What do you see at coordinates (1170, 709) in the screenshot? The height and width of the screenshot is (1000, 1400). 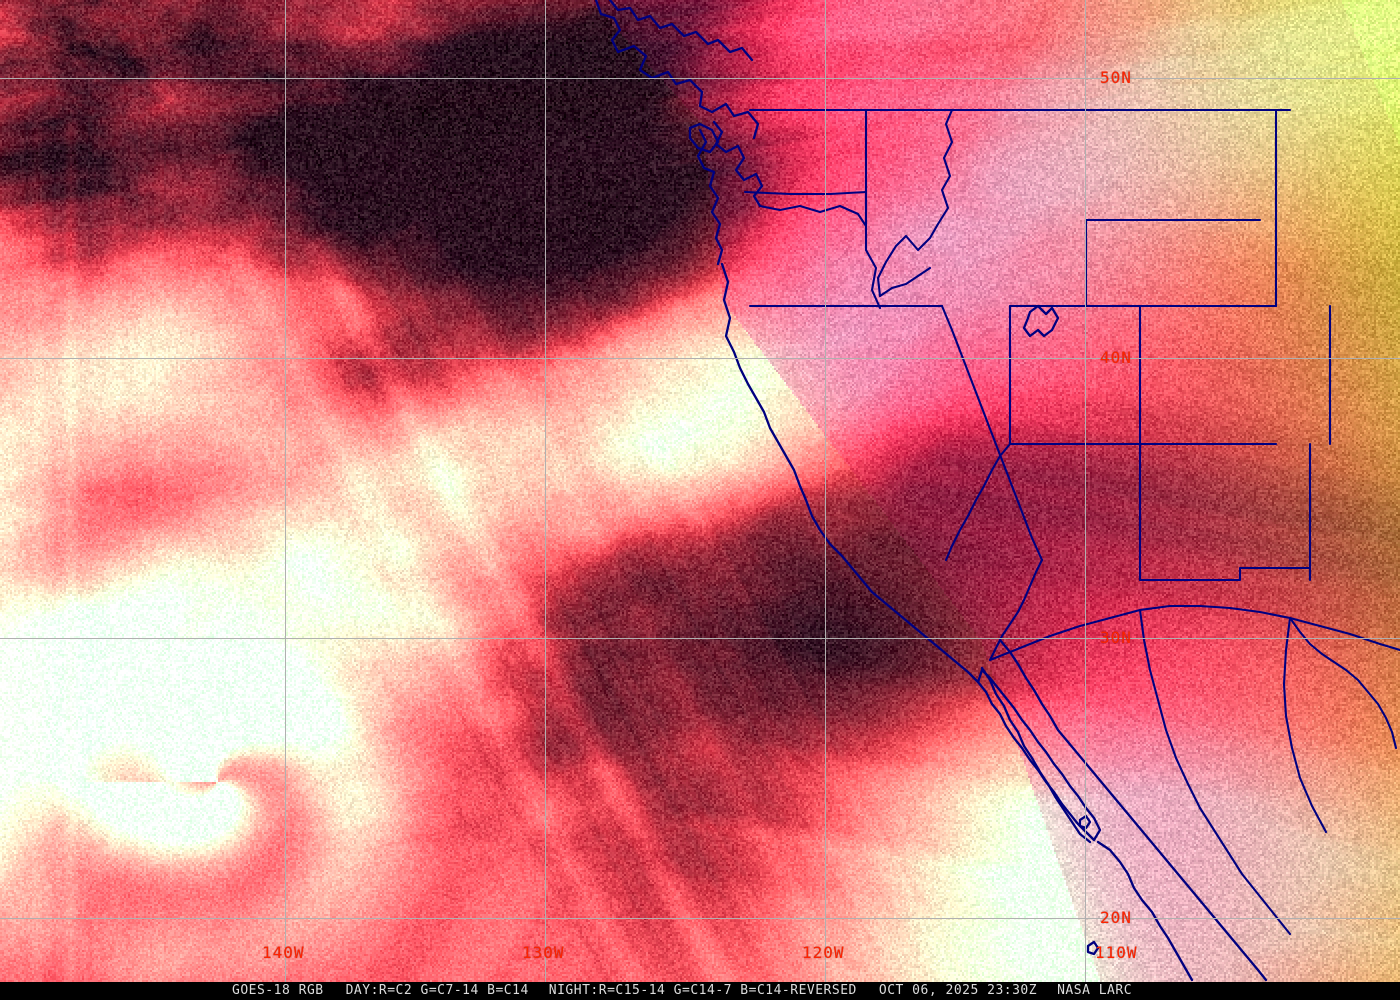 I see `mexico-state-border-sonora` at bounding box center [1170, 709].